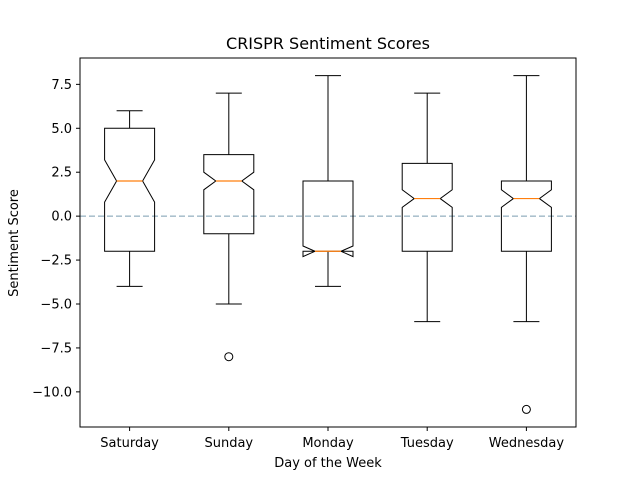 The image size is (640, 480). Describe the element at coordinates (52, 392) in the screenshot. I see `y-tick-label: −10.0` at that location.